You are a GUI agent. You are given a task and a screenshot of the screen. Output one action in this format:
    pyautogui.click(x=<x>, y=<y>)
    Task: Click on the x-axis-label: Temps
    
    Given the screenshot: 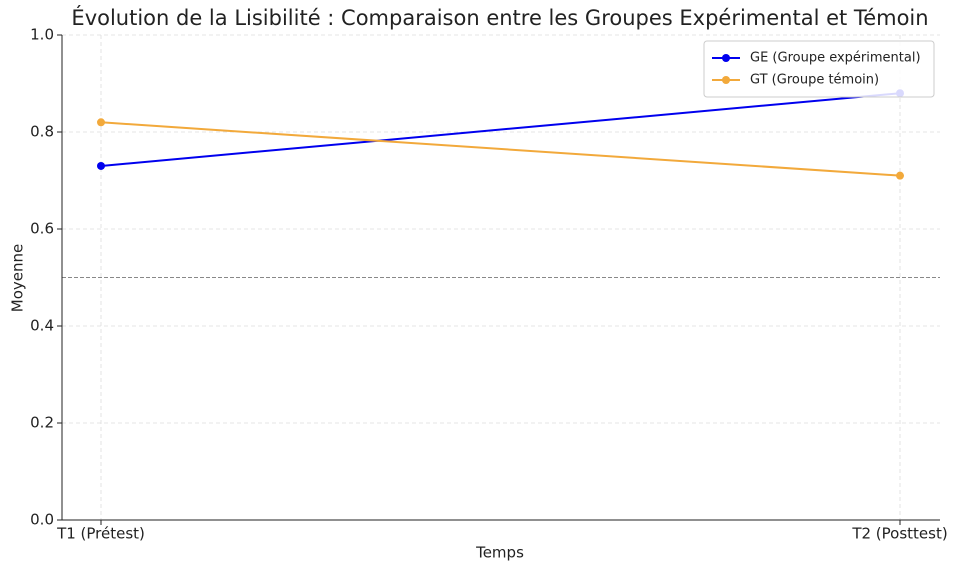 What is the action you would take?
    pyautogui.click(x=499, y=553)
    